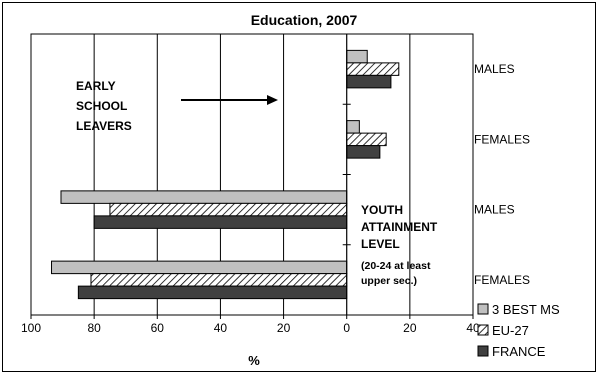  What do you see at coordinates (158, 328) in the screenshot?
I see `x-tick-label: 60` at bounding box center [158, 328].